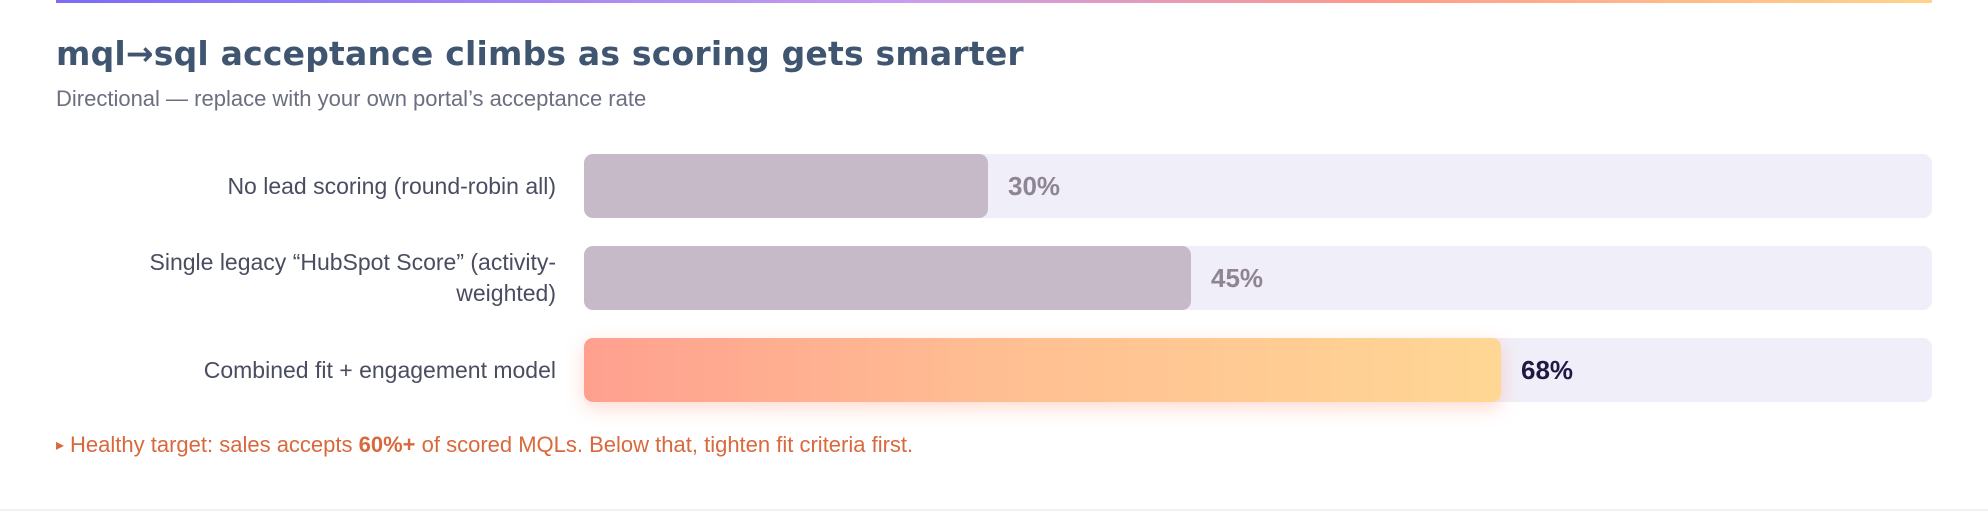 This screenshot has height=512, width=1988. What do you see at coordinates (214, 444) in the screenshot?
I see `footnote-text-before: Healthy target: sales accepts` at bounding box center [214, 444].